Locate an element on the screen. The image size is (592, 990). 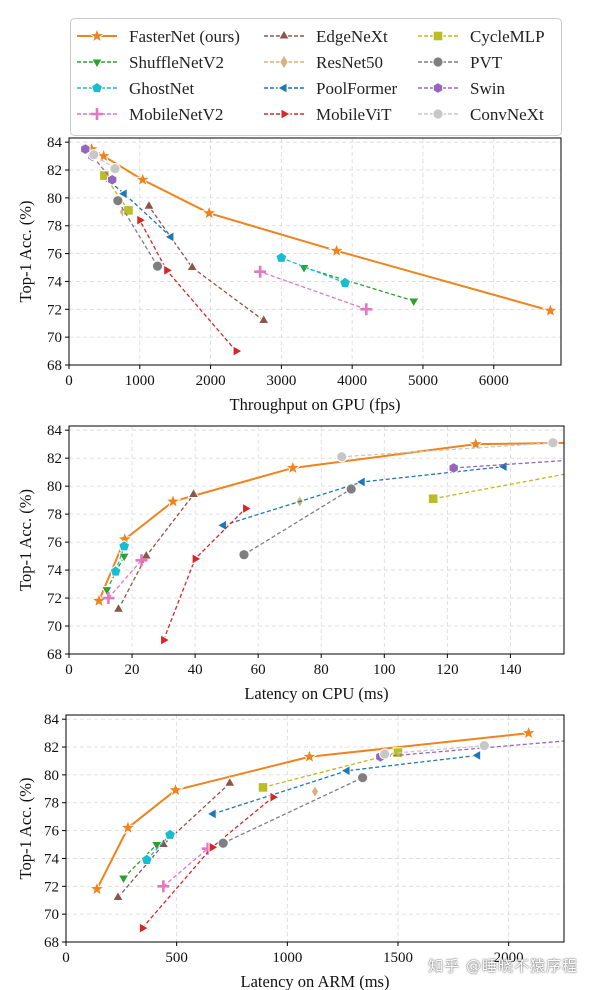
legend-entry-shufflenetv2: ShuffleNetV2 is located at coordinates (150, 62).